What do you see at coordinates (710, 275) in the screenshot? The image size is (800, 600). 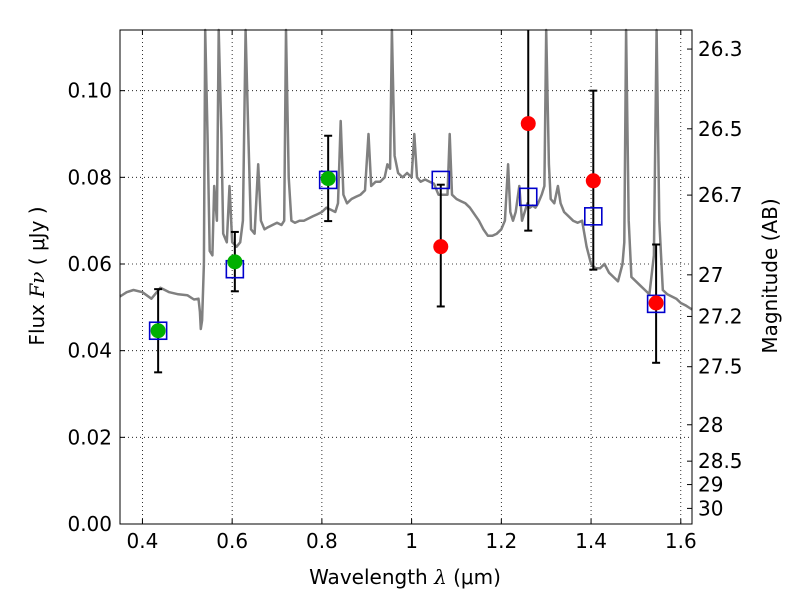 I see `magnitude-tick-label: 27` at bounding box center [710, 275].